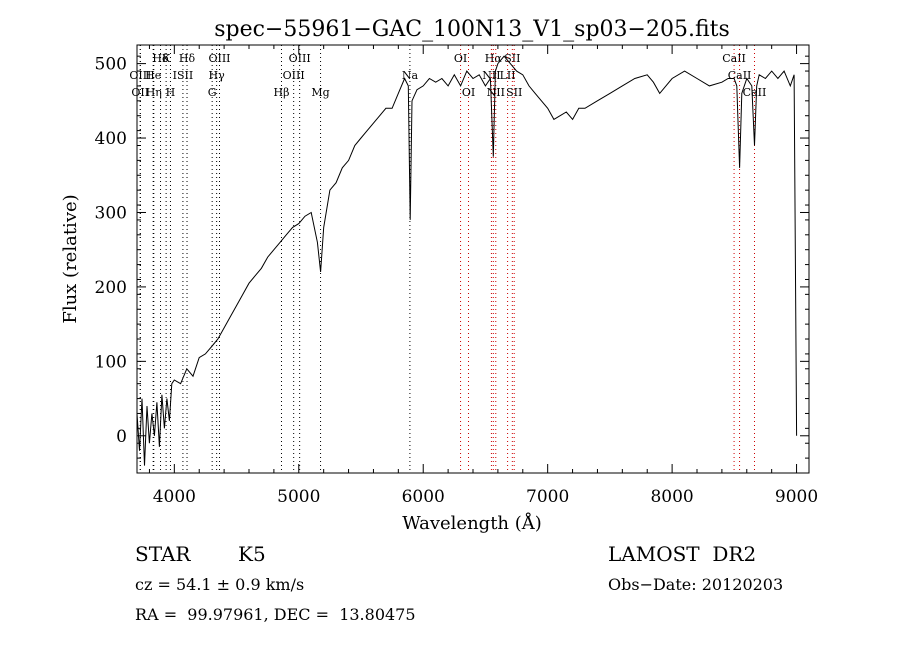 Image resolution: width=900 pixels, height=650 pixels. What do you see at coordinates (140, 92) in the screenshot?
I see `spectral-line-label: OII` at bounding box center [140, 92].